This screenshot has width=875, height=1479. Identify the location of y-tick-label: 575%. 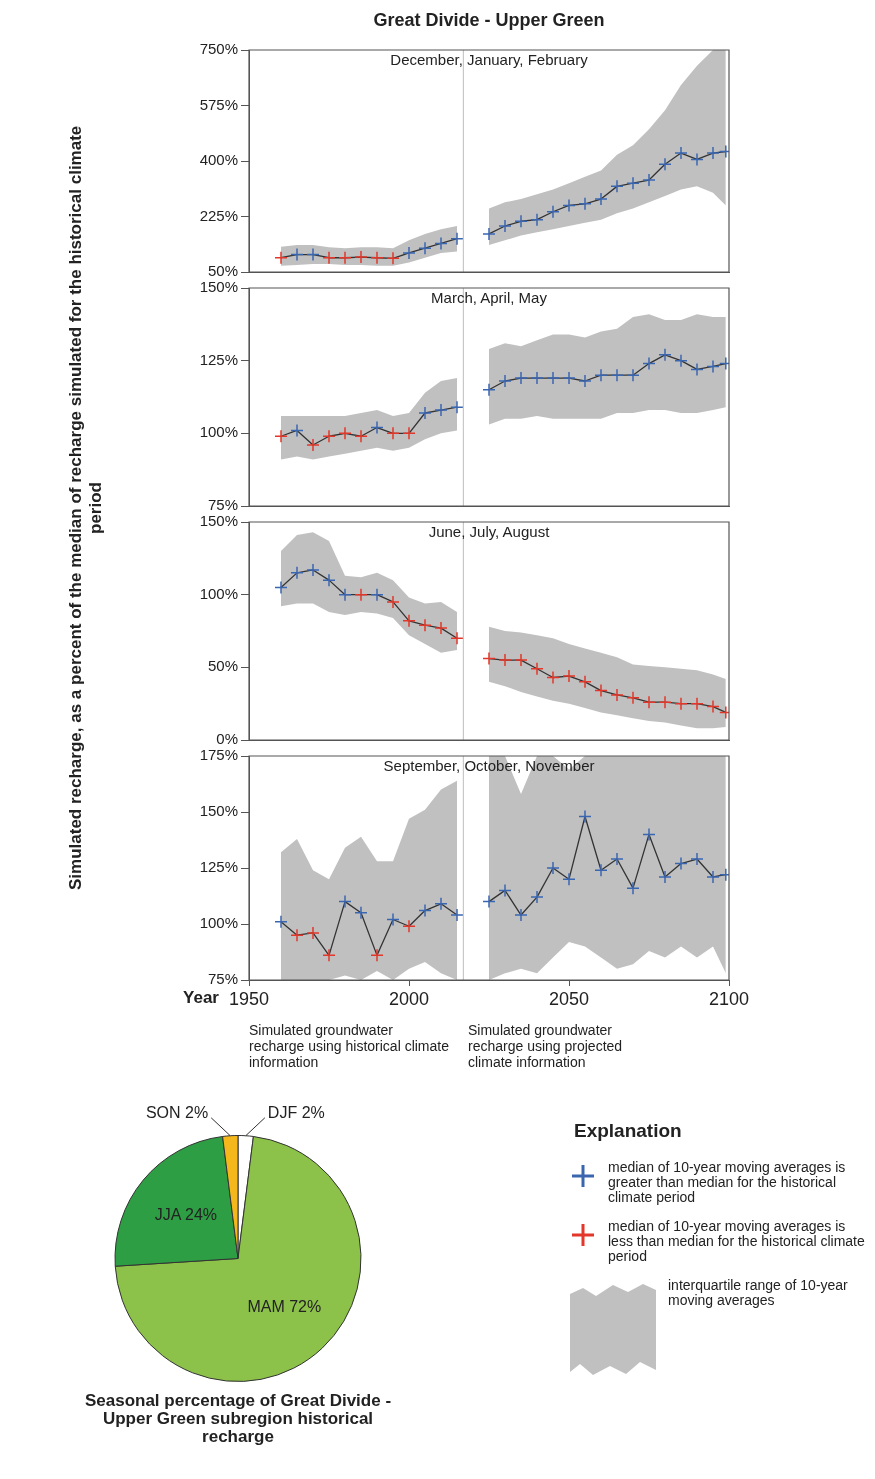
(218, 104).